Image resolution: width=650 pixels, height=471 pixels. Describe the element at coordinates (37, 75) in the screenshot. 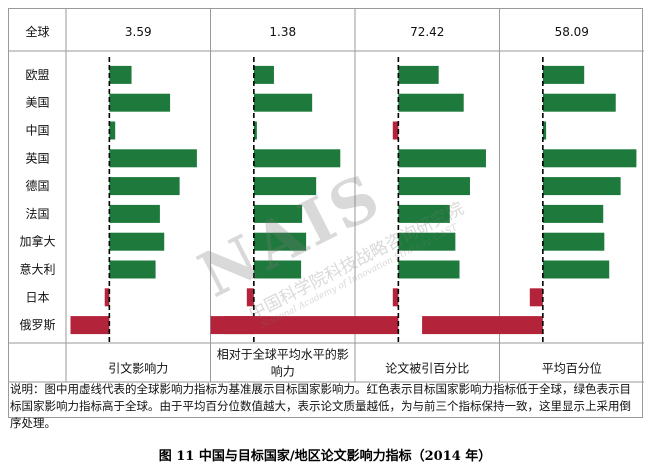

I see `category-label-1: 欧盟` at that location.